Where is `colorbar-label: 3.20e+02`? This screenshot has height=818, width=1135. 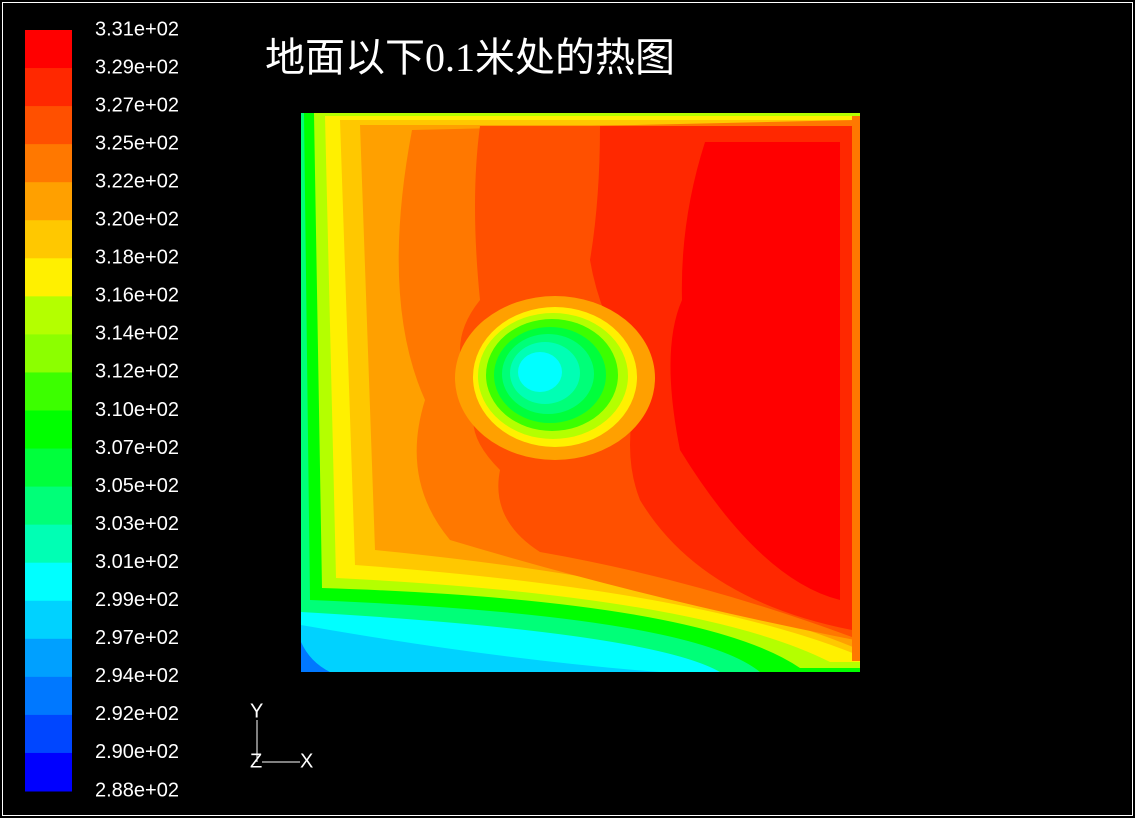 colorbar-label: 3.20e+02 is located at coordinates (137, 220).